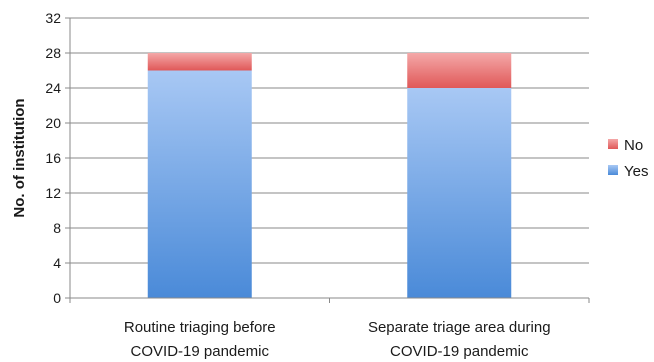 Image resolution: width=654 pixels, height=362 pixels. I want to click on legend: No Yes, so click(628, 158).